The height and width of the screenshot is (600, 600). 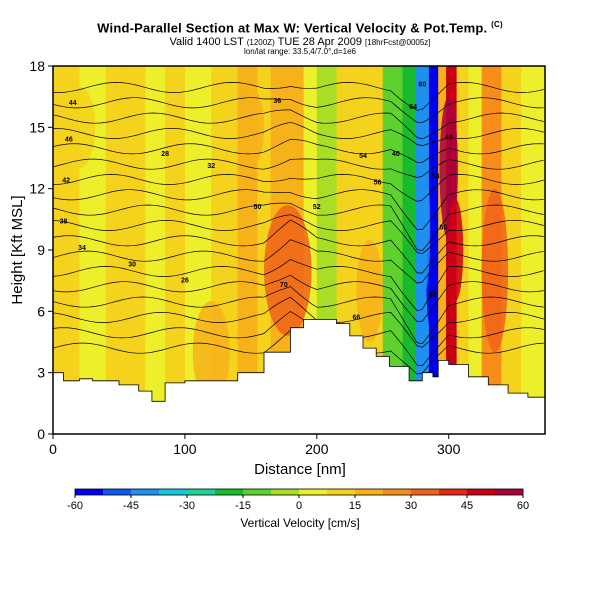 I want to click on colorbar-tick-label: 45, so click(x=467, y=506).